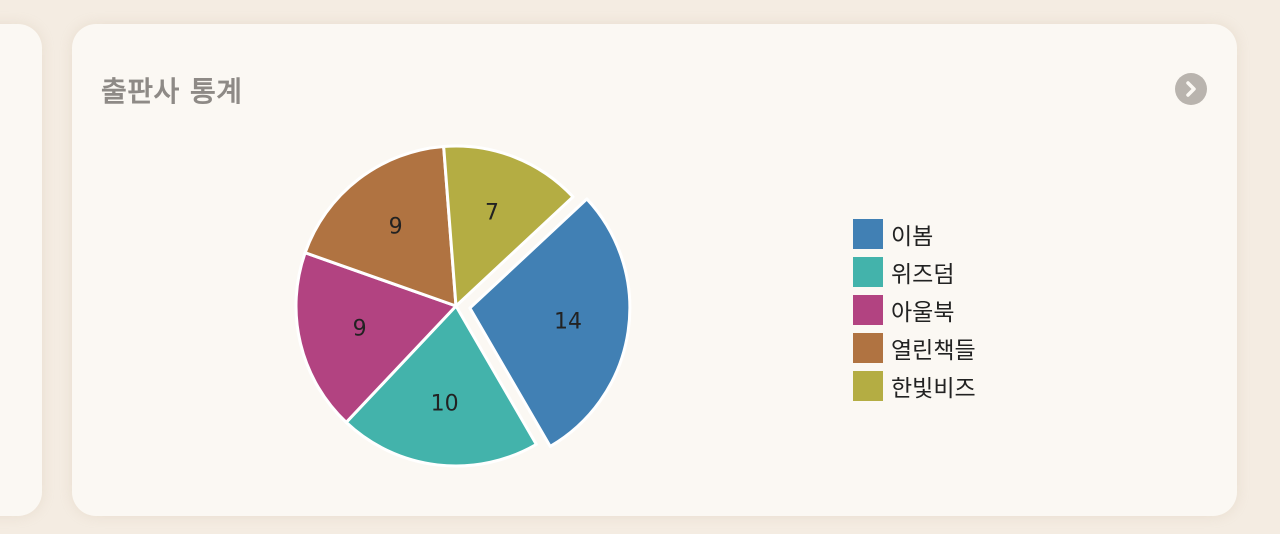 The image size is (1280, 534). Describe the element at coordinates (912, 237) in the screenshot. I see `legend-label: 이봄` at that location.